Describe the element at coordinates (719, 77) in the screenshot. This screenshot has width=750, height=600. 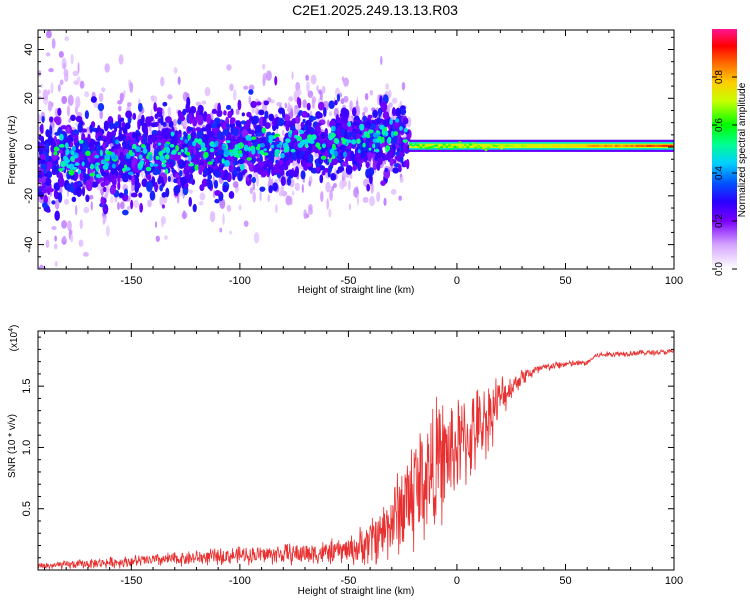
I see `colorbar-tick-label: 0.8` at that location.